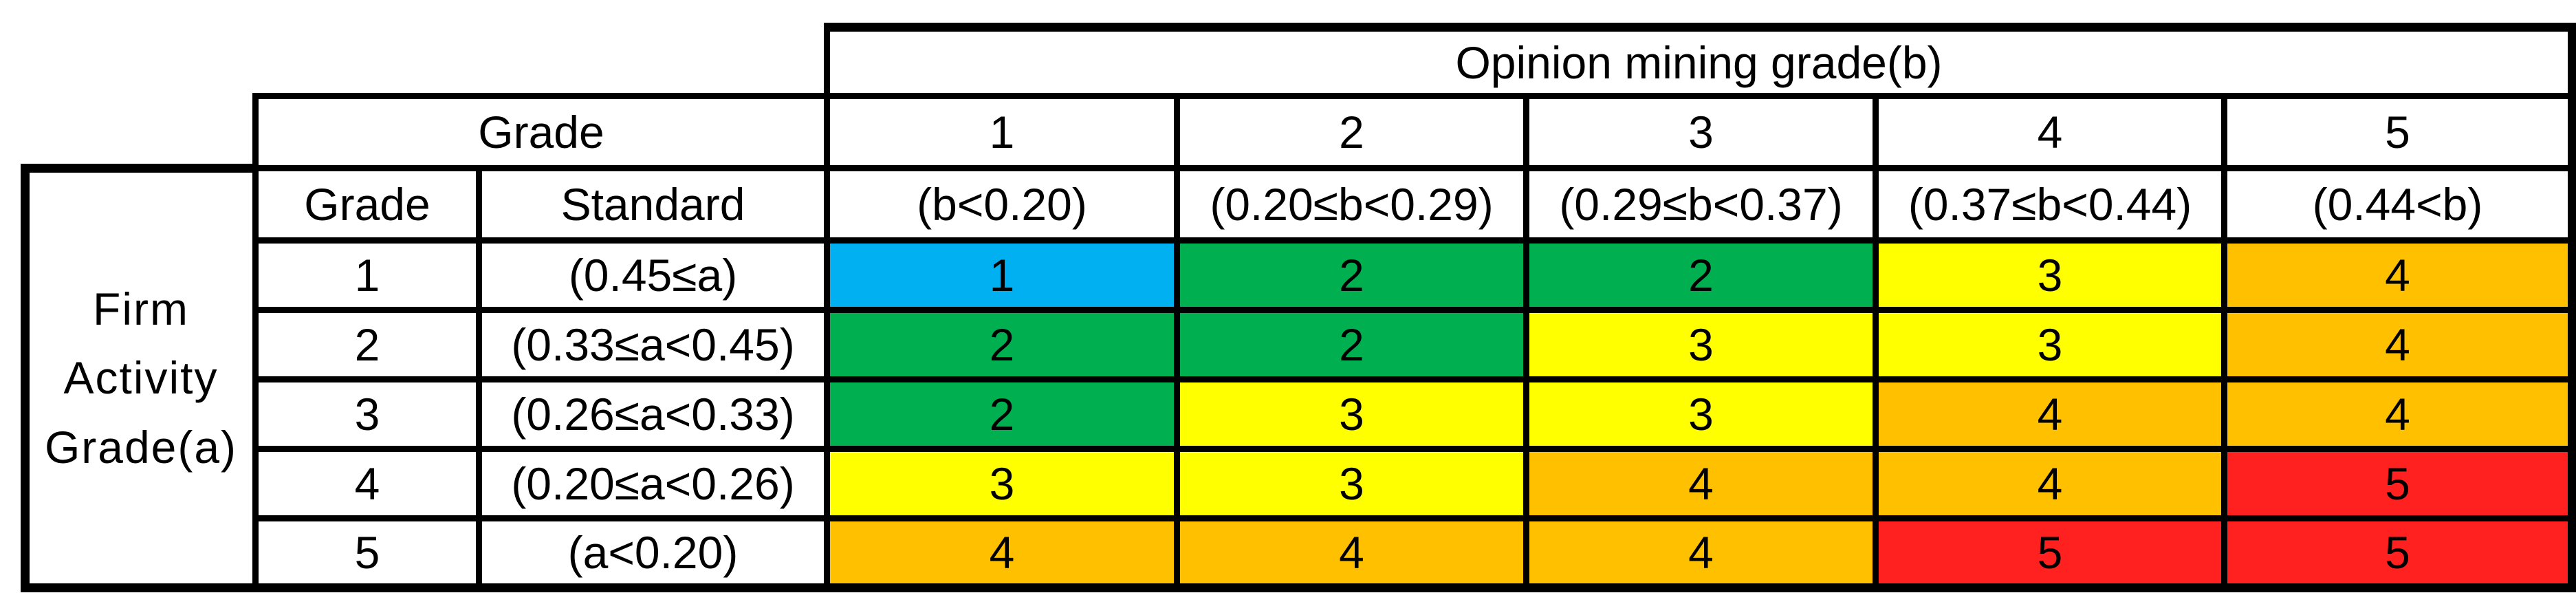 This screenshot has width=2576, height=593. Describe the element at coordinates (1351, 132) in the screenshot. I see `opinion-grade-col-2: 2` at that location.